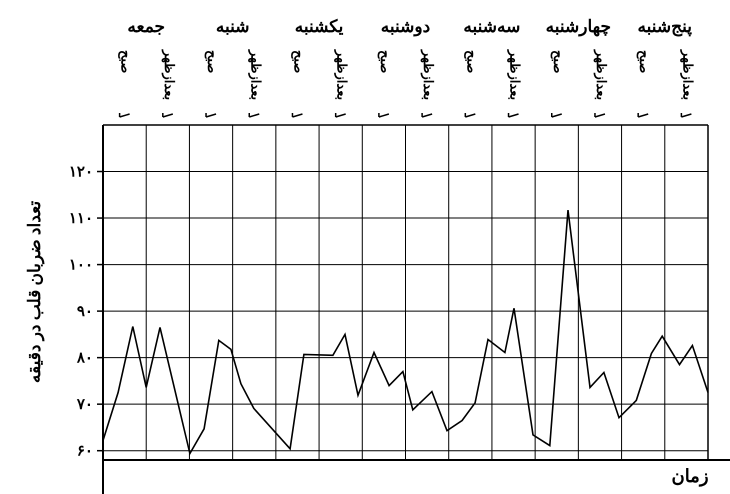  Describe the element at coordinates (233, 26) in the screenshot. I see `day-label: شنبه` at that location.